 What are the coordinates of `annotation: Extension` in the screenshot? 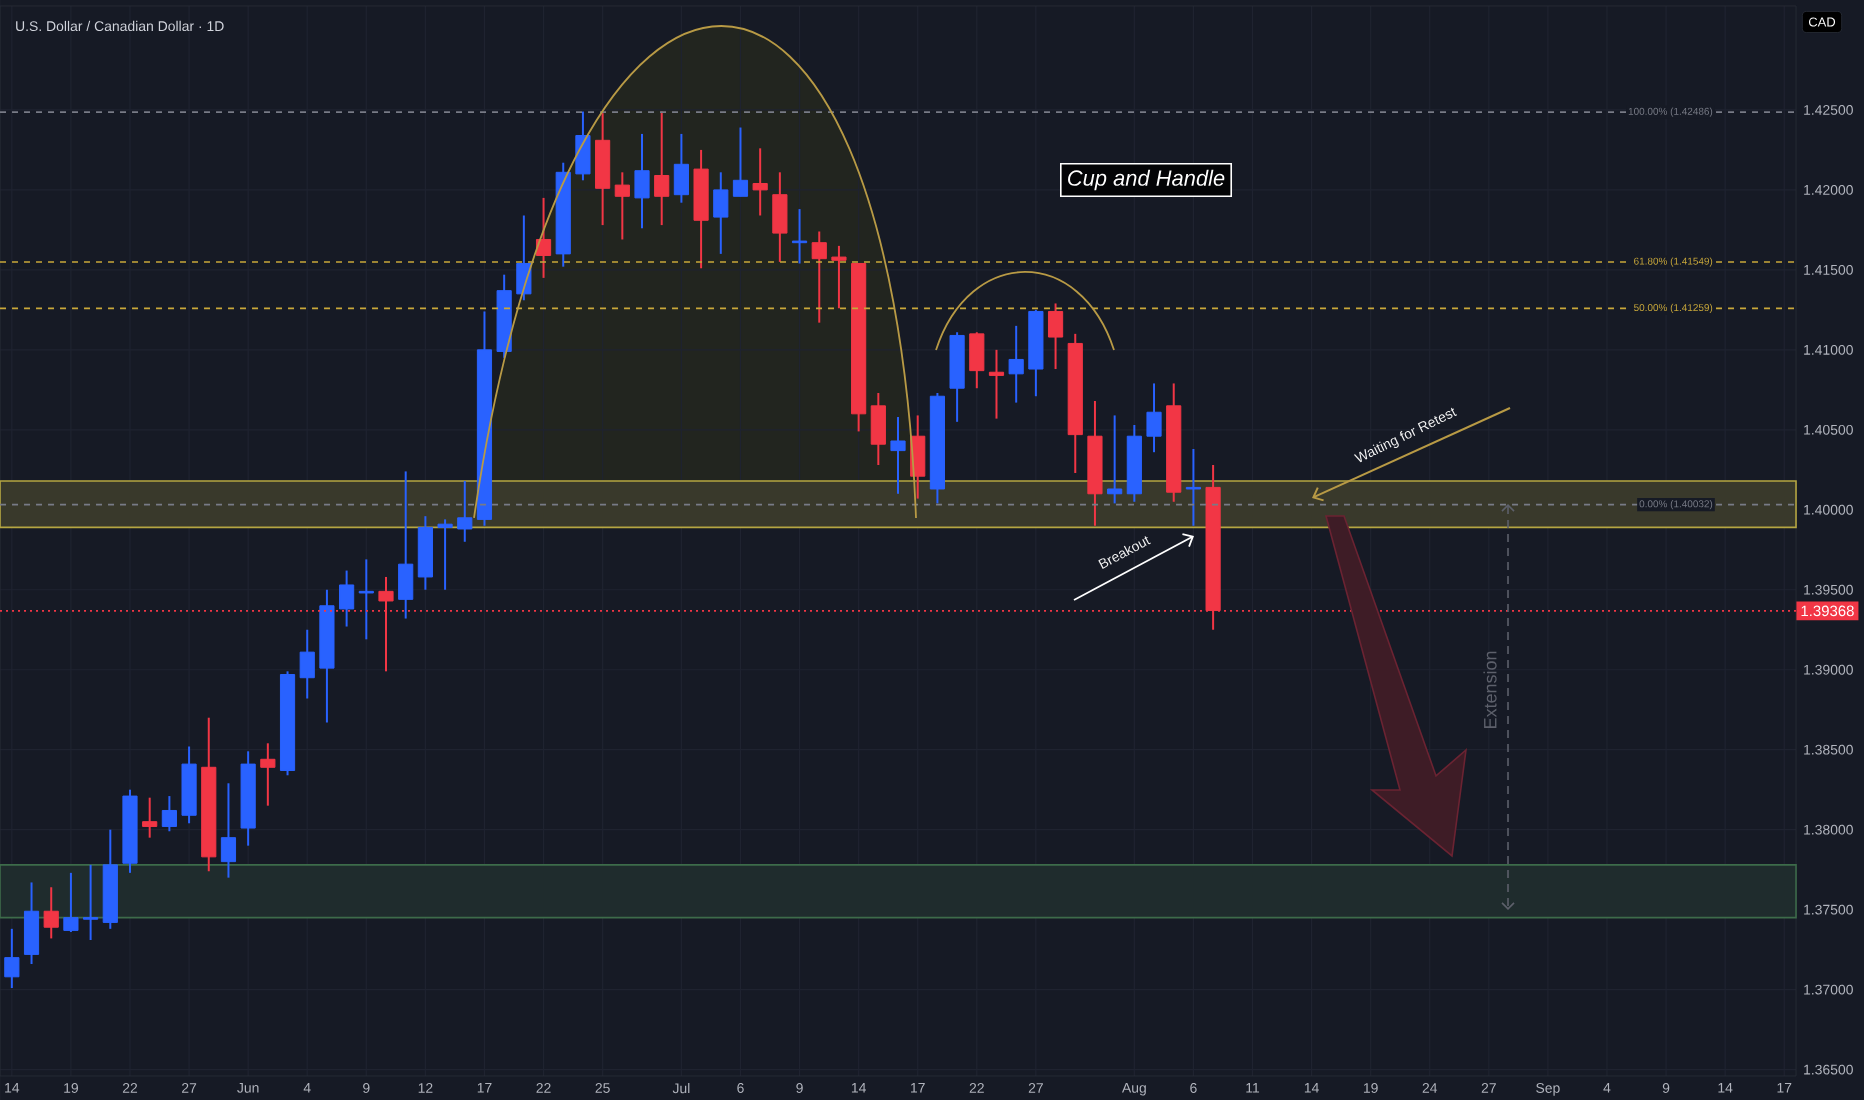 It's located at (1490, 689).